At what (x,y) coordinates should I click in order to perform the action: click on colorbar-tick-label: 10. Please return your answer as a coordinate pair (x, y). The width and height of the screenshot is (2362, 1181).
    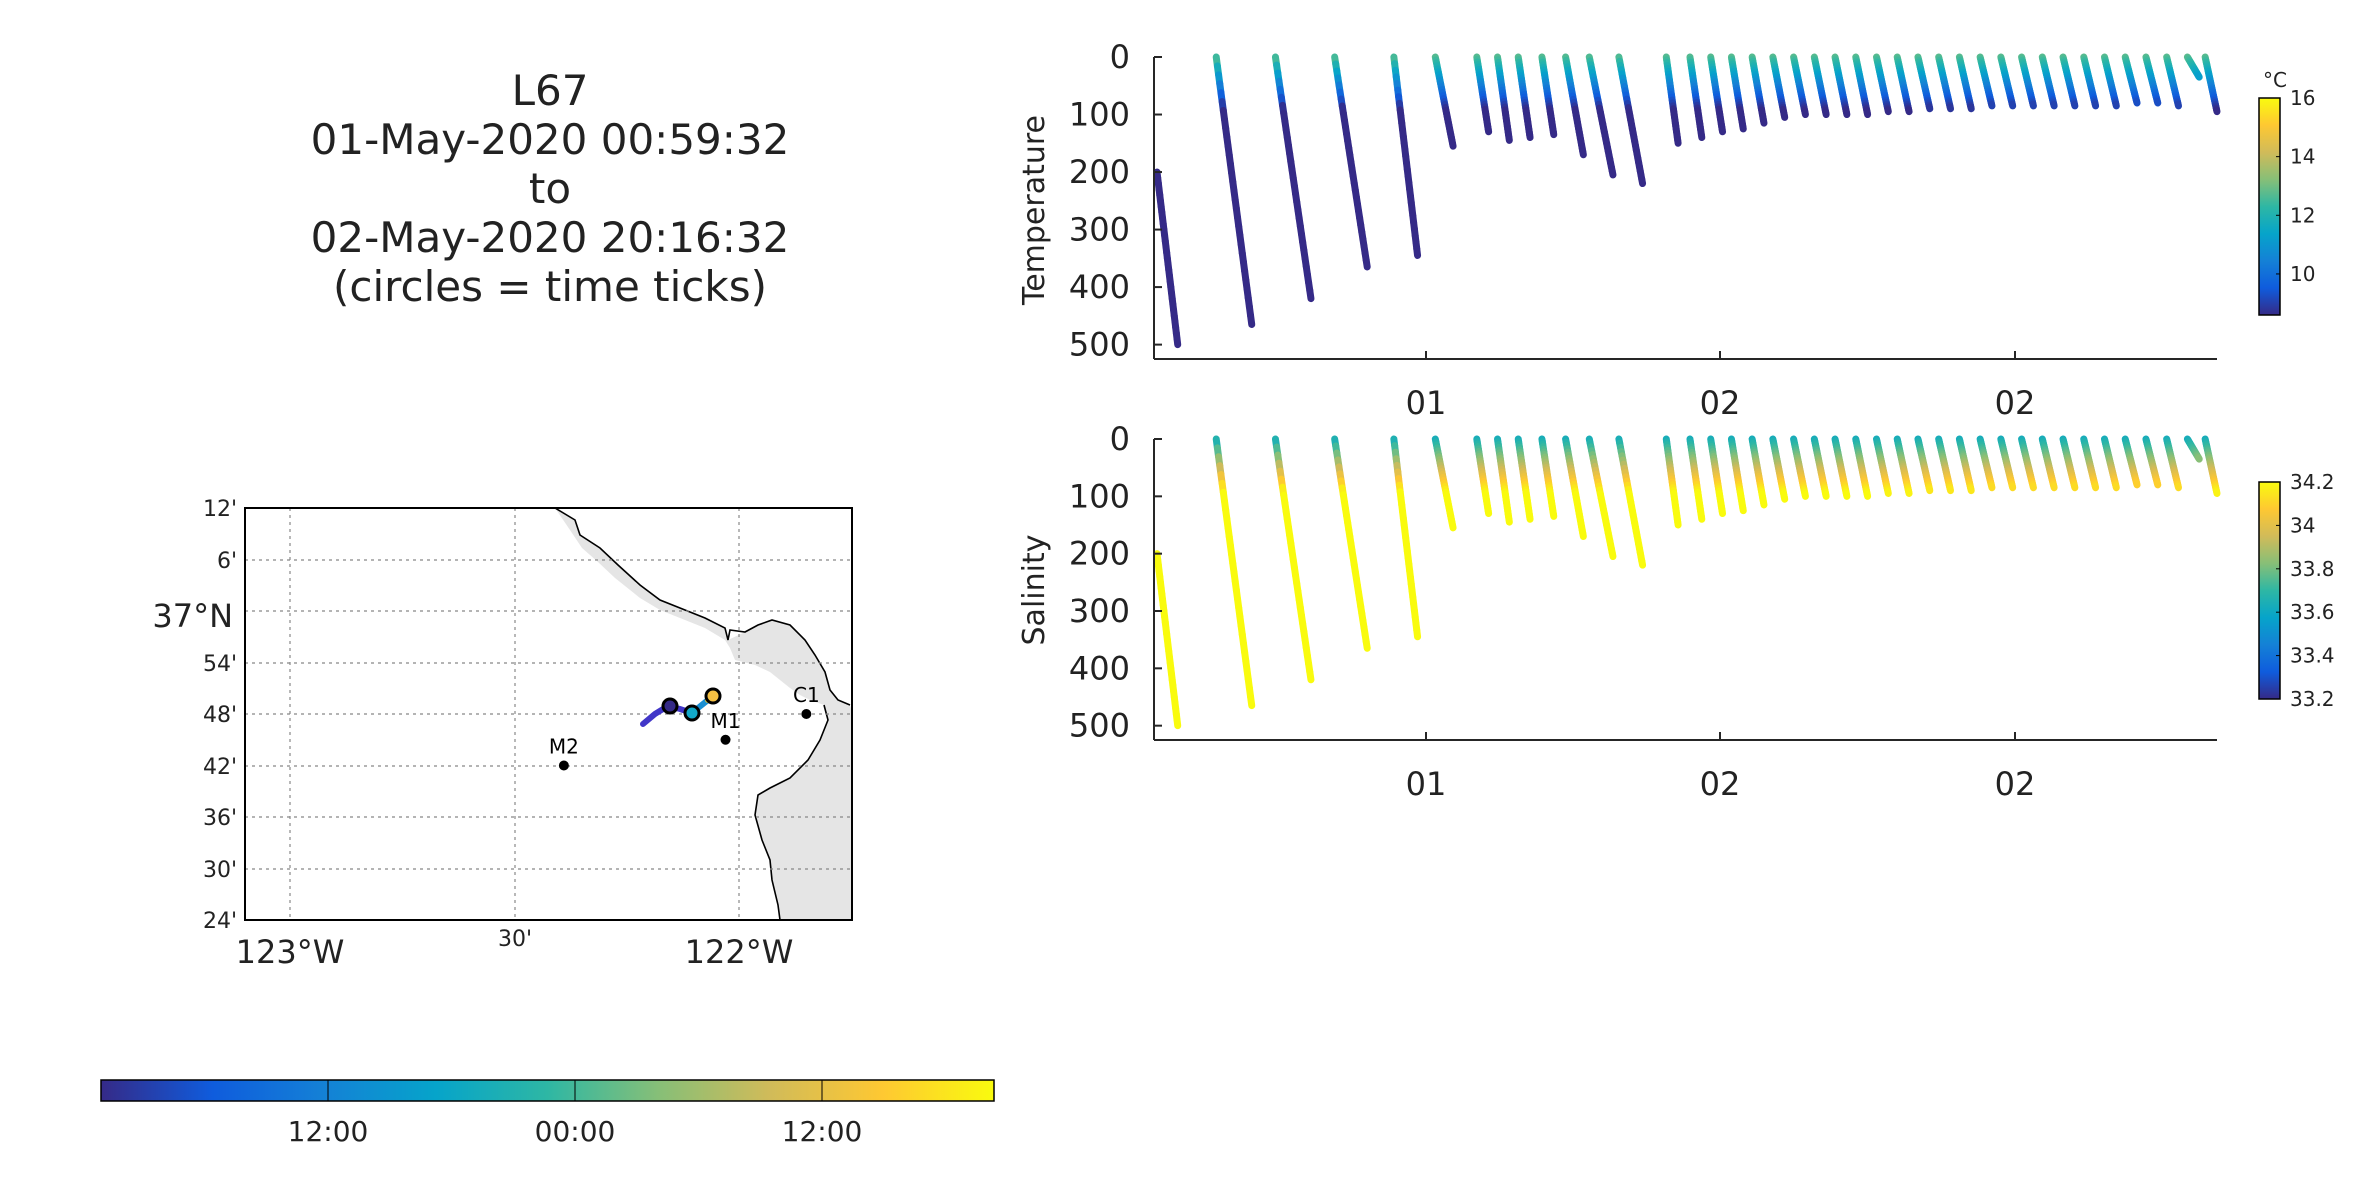
    Looking at the image, I should click on (2302, 274).